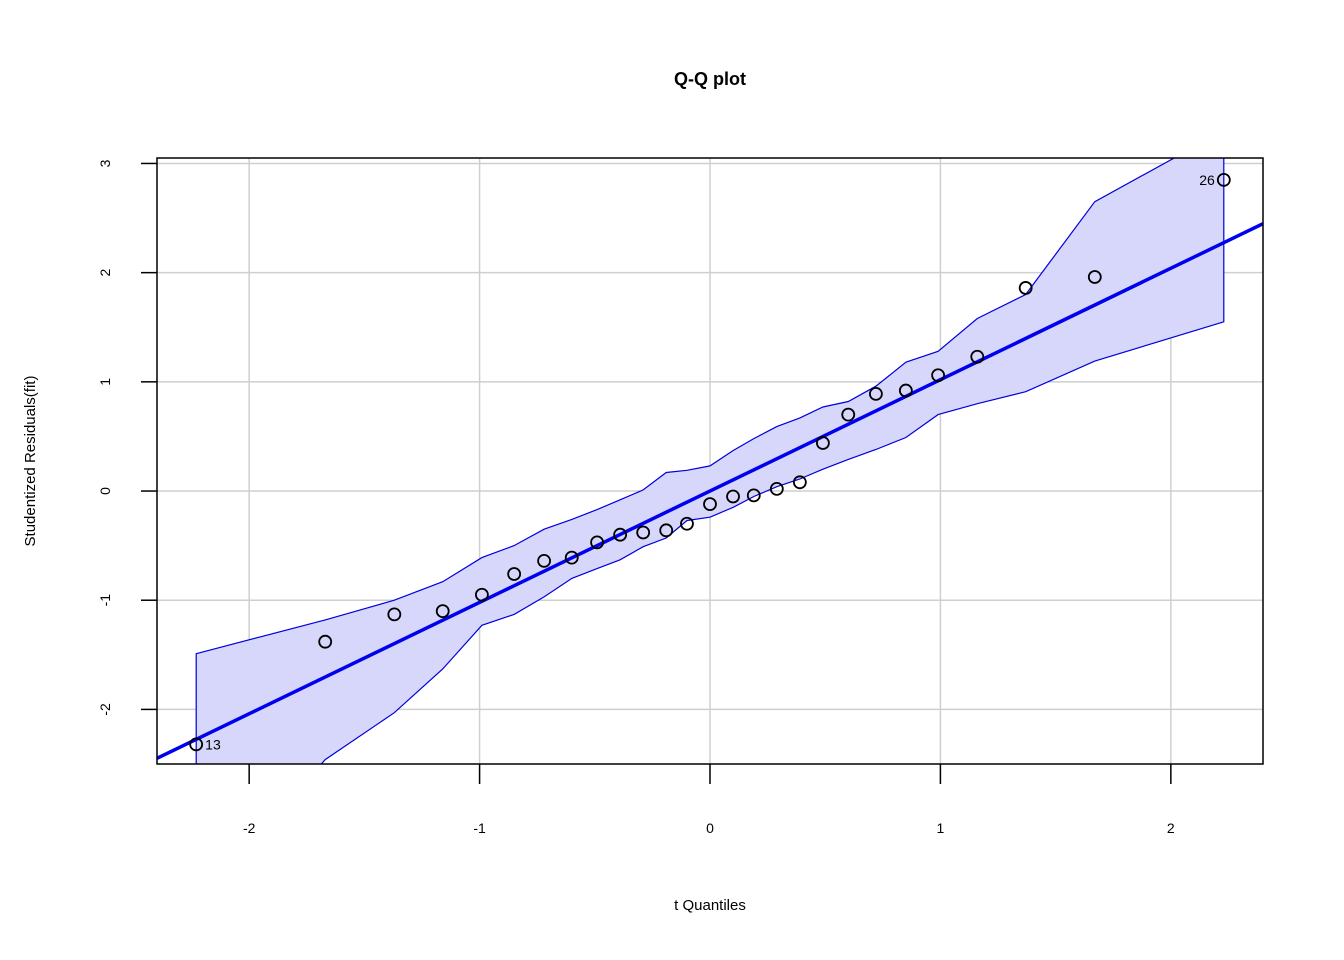  I want to click on x-tick-label: 2, so click(1171, 828).